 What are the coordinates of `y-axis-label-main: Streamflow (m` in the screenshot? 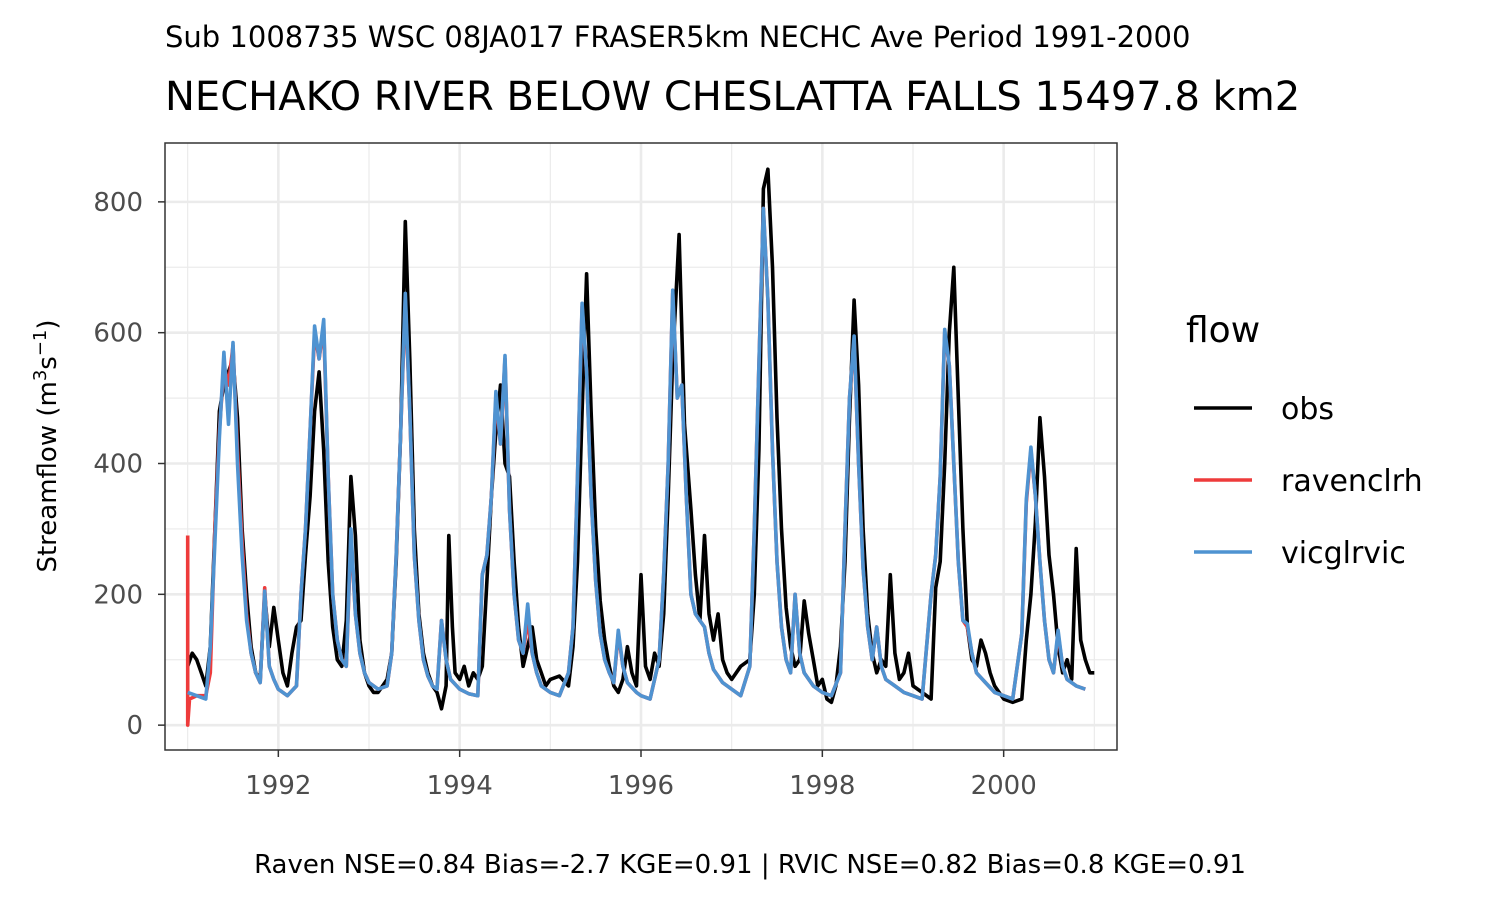 It's located at (48, 476).